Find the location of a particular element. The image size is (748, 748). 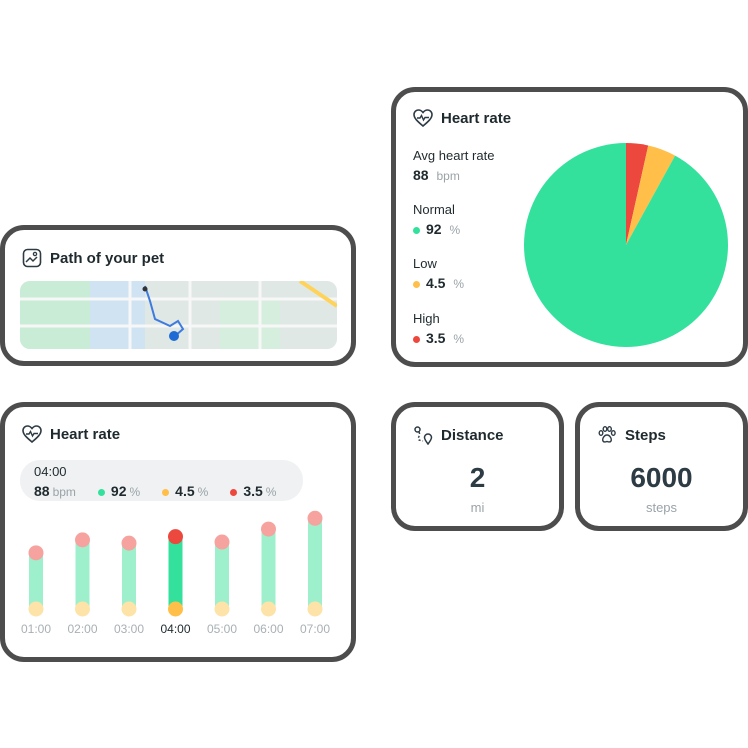

normal-percent: % is located at coordinates (455, 230).